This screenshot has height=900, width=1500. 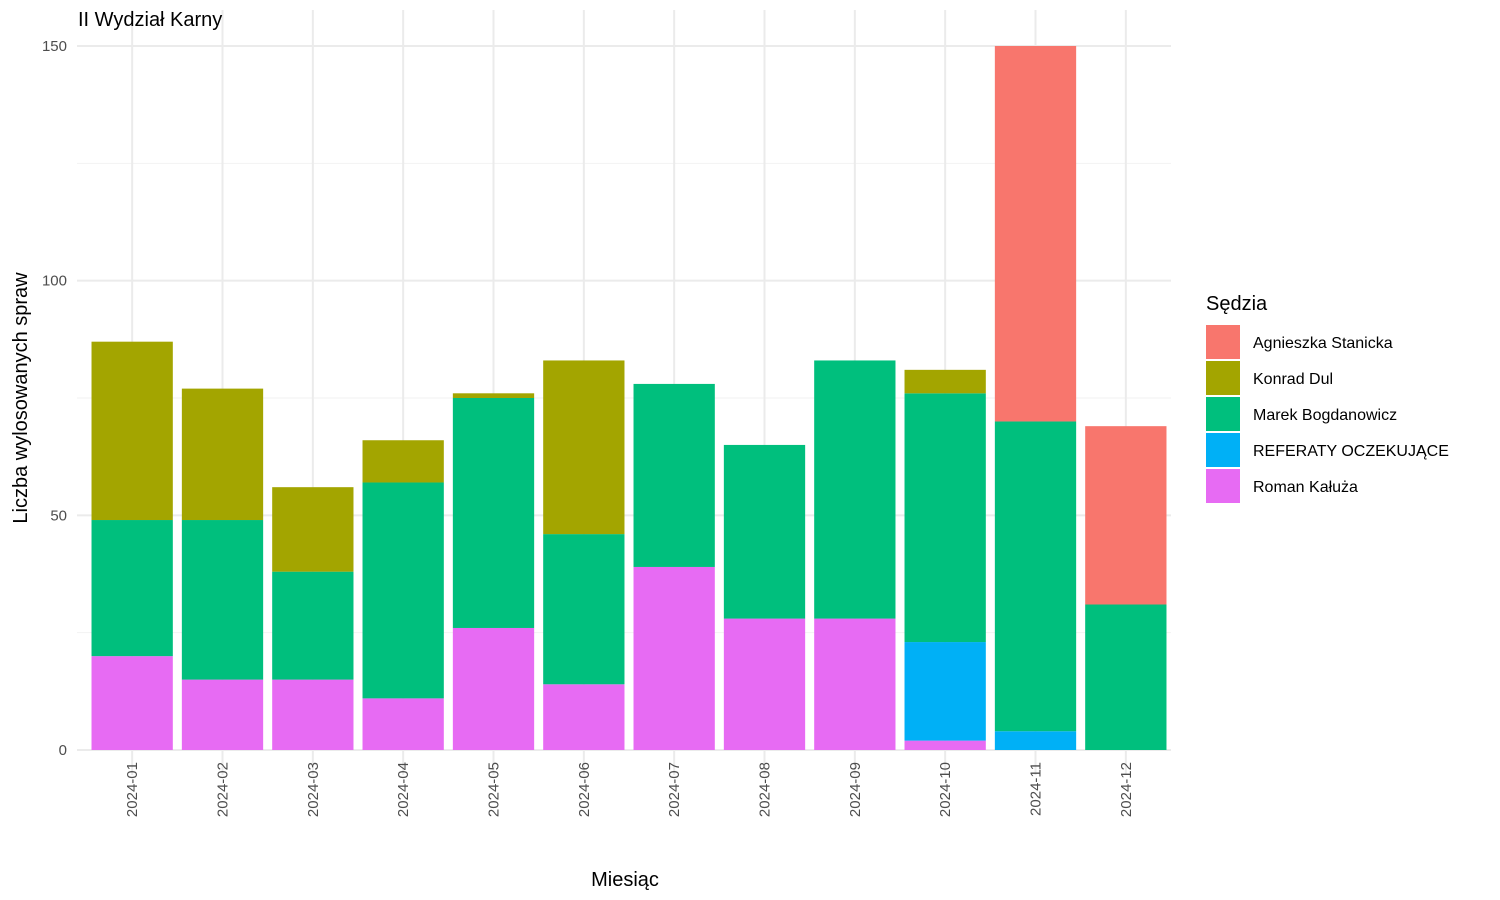 I want to click on x-tick-label: 2024-07, so click(x=674, y=789).